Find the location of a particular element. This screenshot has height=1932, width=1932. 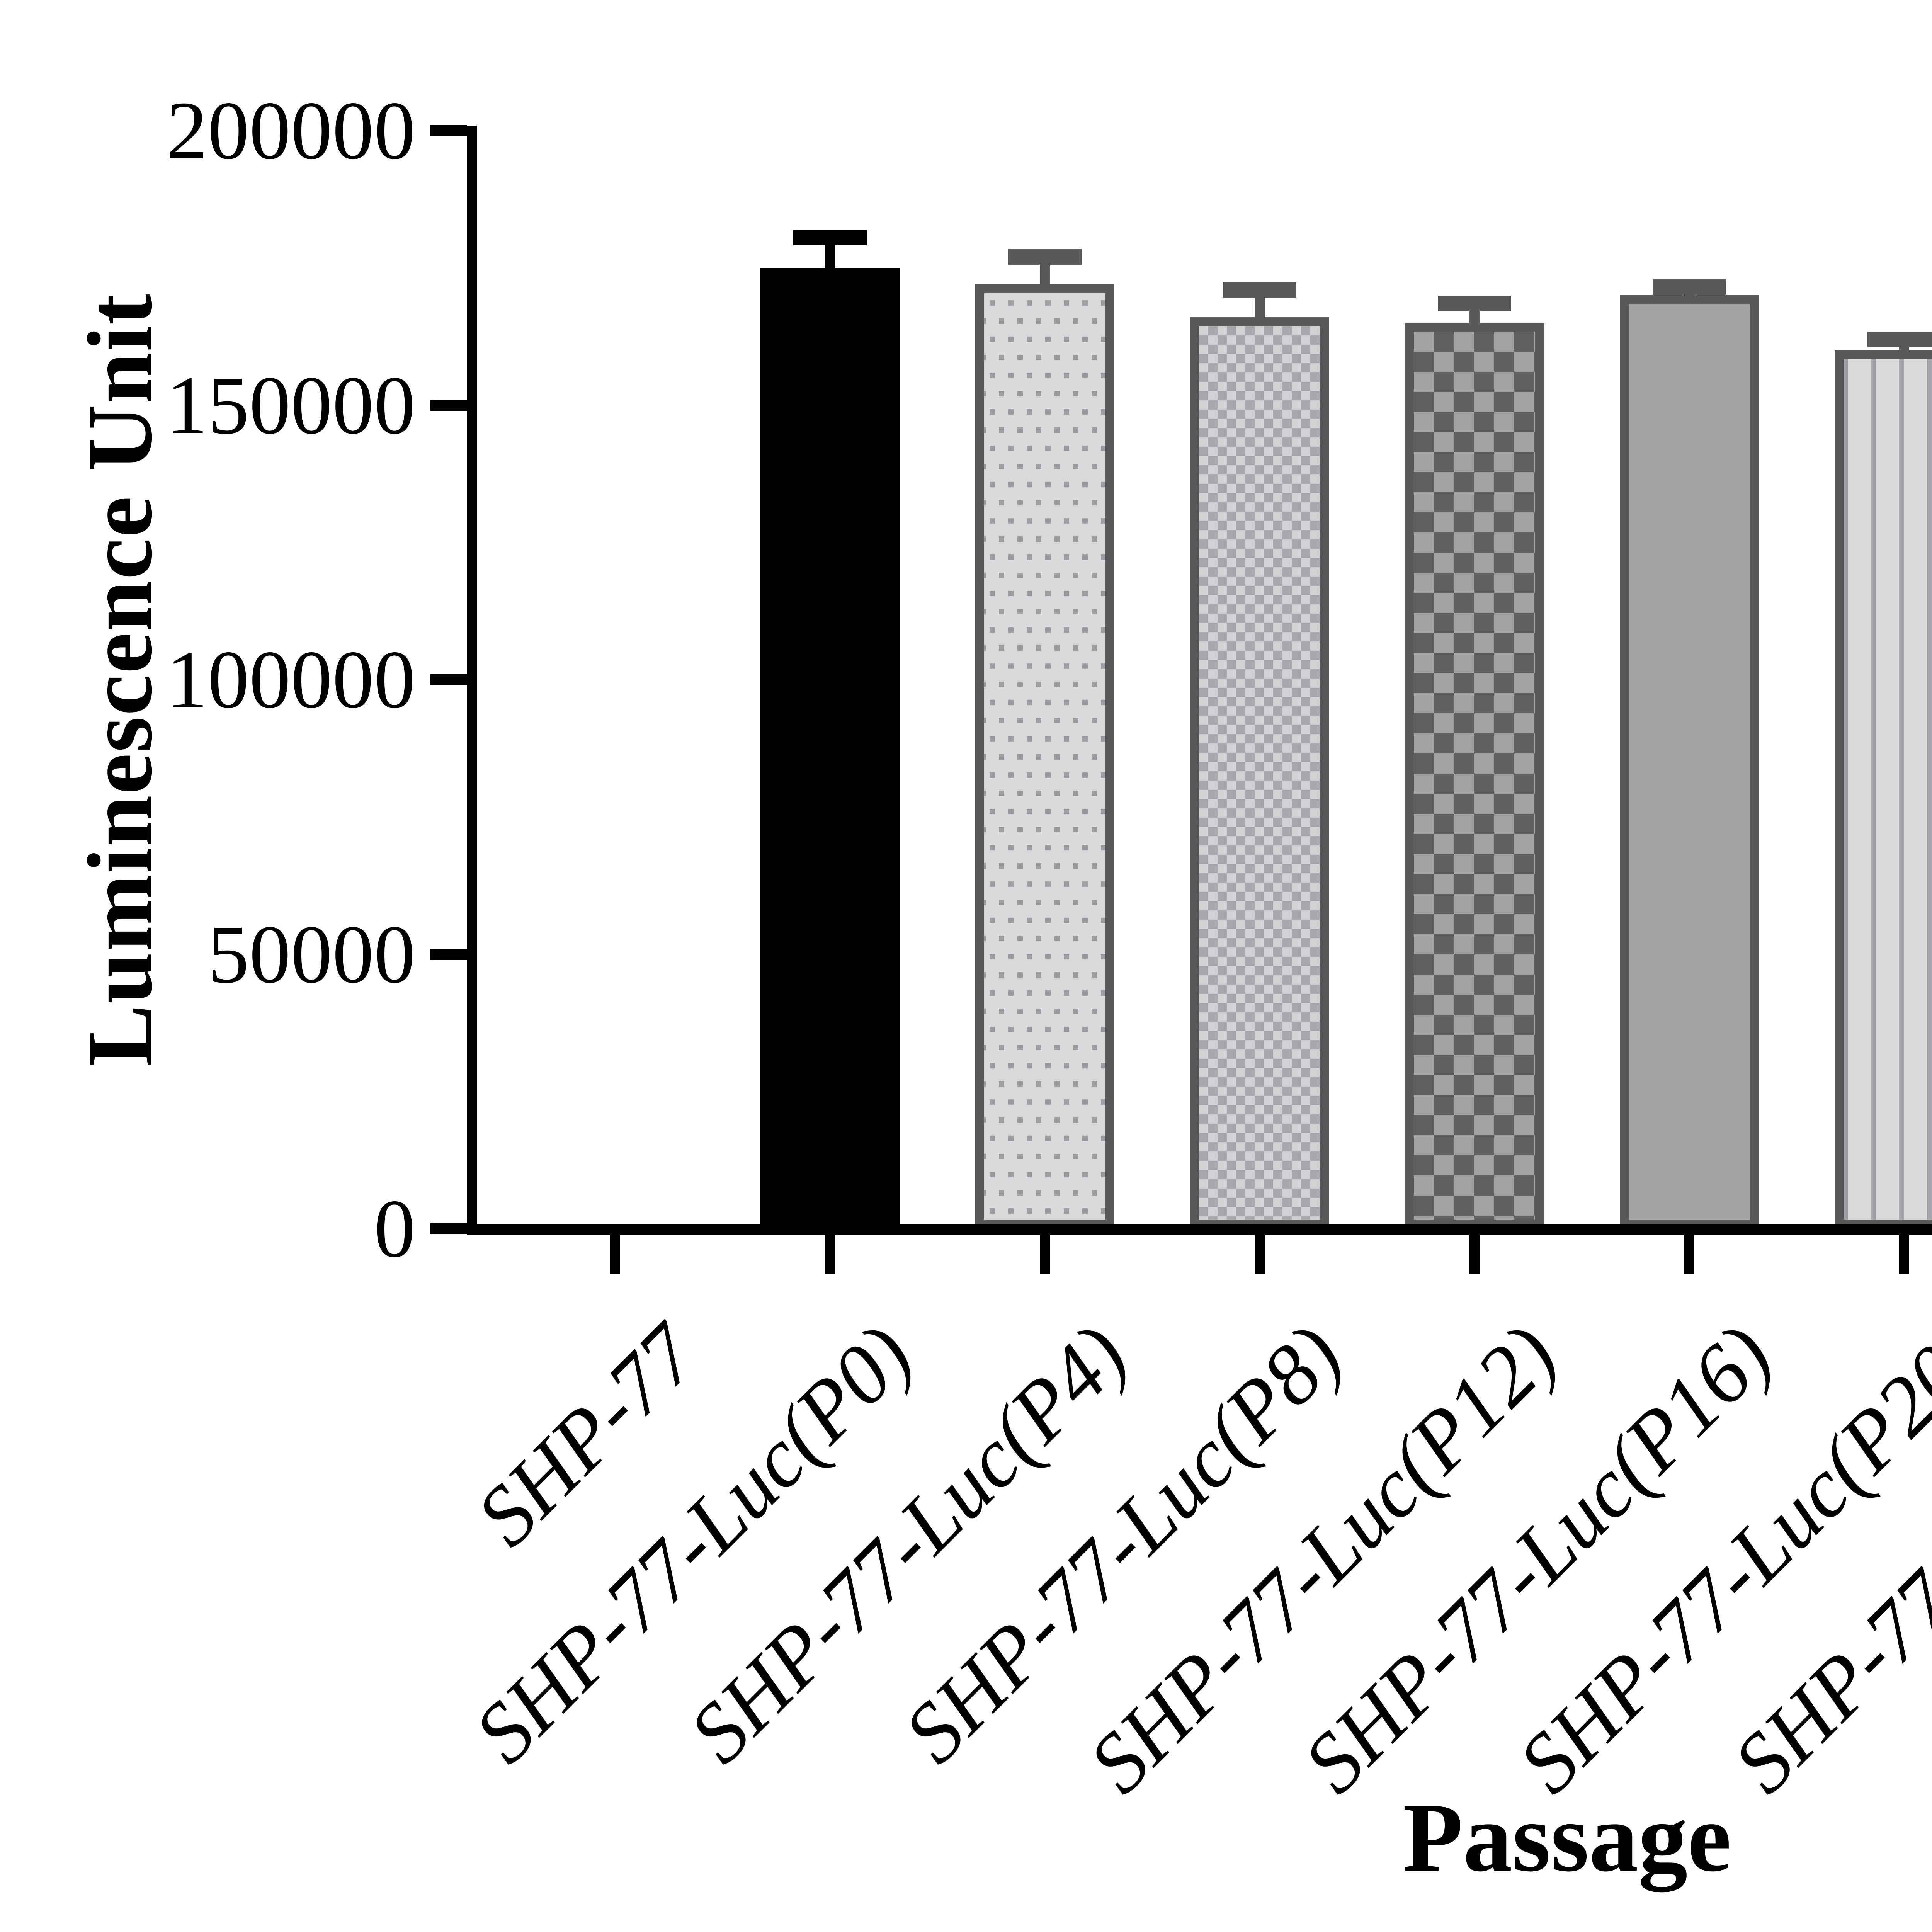

y-tick-label: 150000 is located at coordinates (291, 405).